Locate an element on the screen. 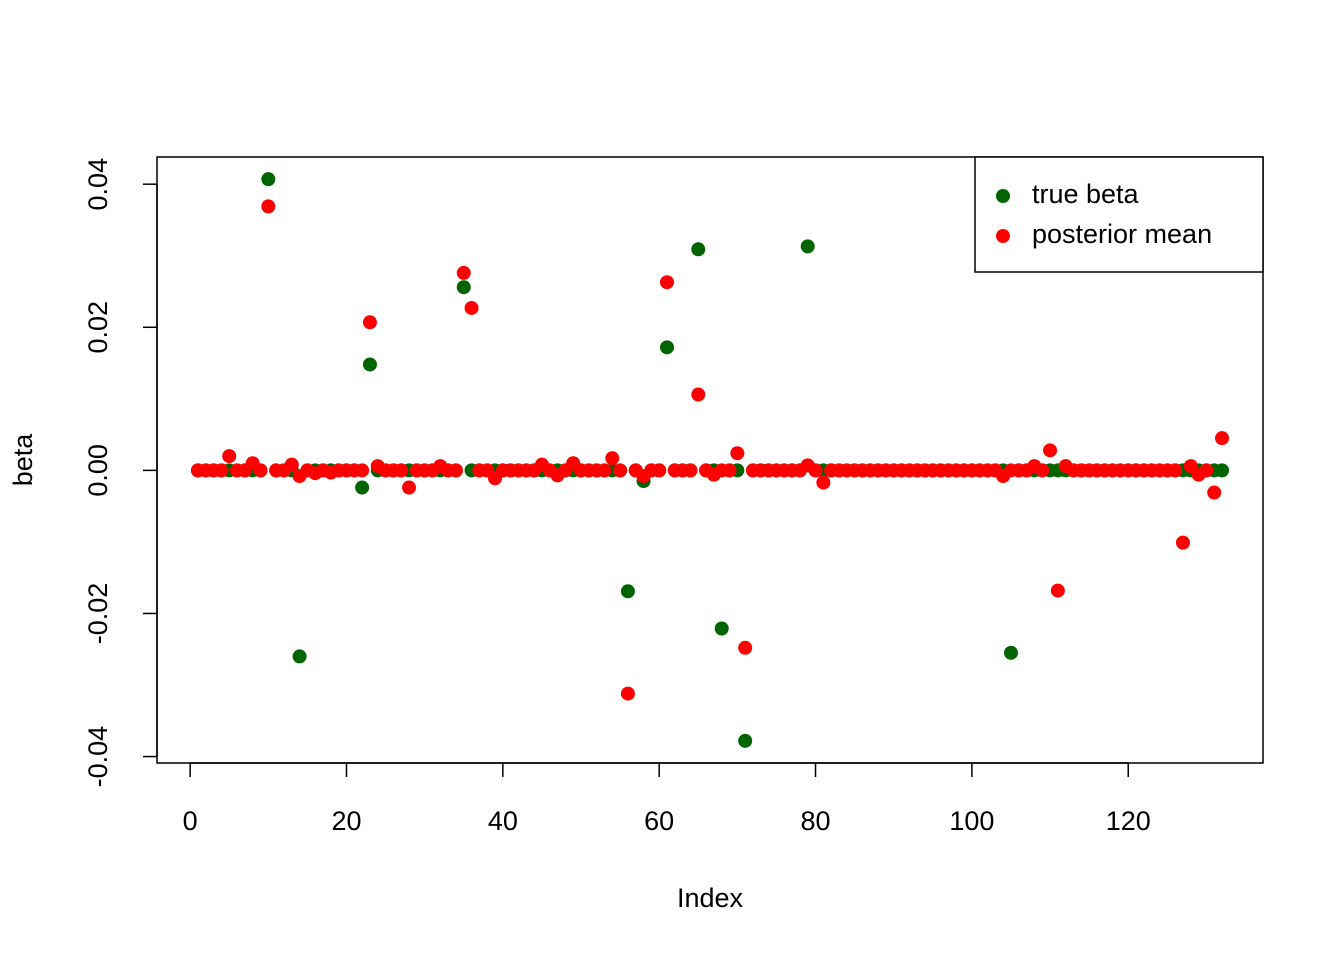 This screenshot has width=1344, height=965. x-axis-label: Index is located at coordinates (710, 898).